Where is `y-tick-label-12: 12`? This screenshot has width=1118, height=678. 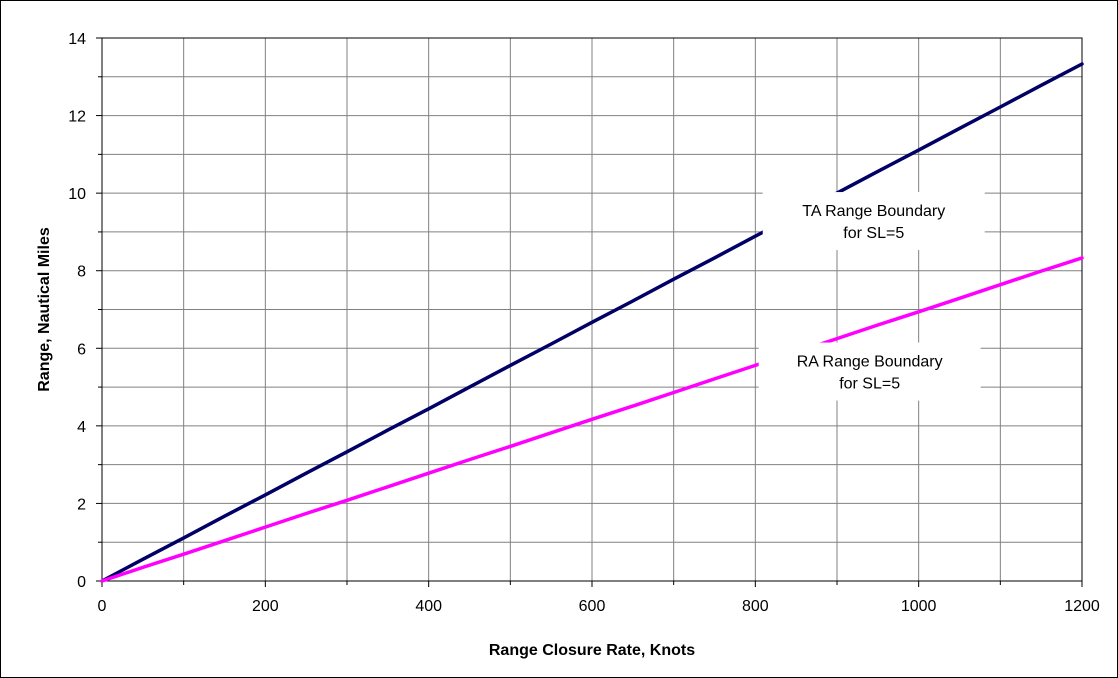 y-tick-label-12: 12 is located at coordinates (77, 117).